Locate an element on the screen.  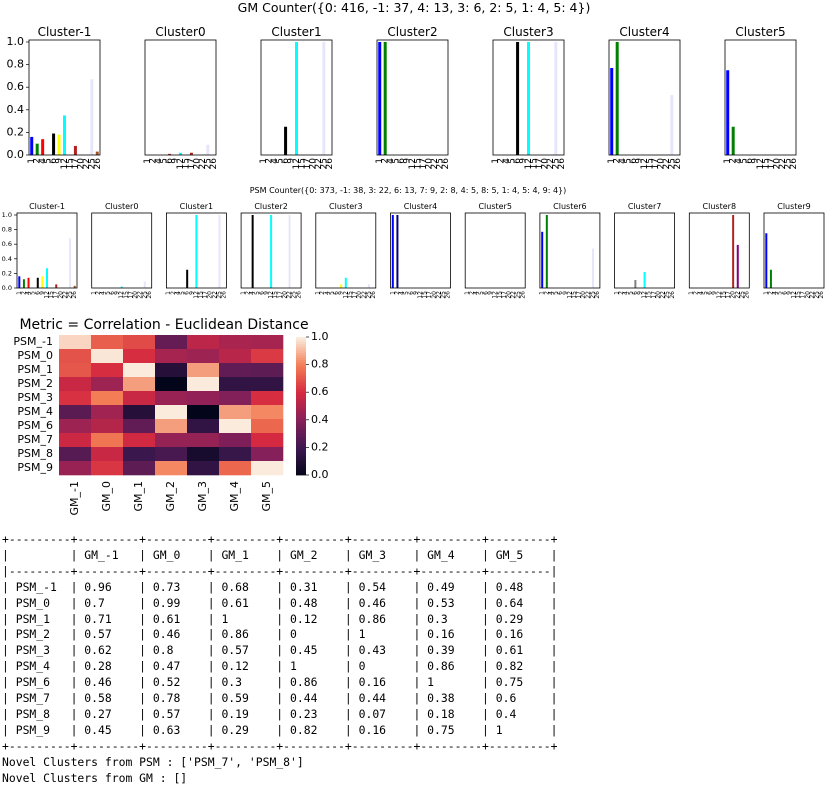
cluster-panel-title: Cluster0 is located at coordinates (121, 206).